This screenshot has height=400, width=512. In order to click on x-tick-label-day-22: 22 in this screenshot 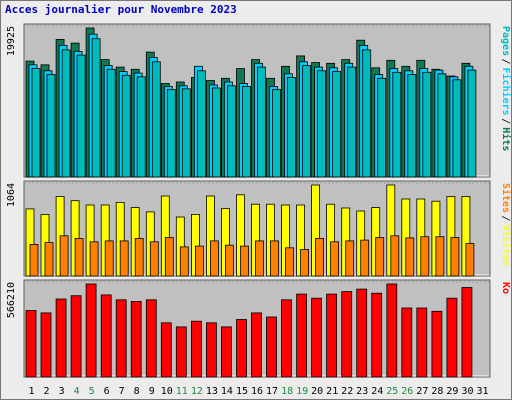, I will do `click(347, 391)`.